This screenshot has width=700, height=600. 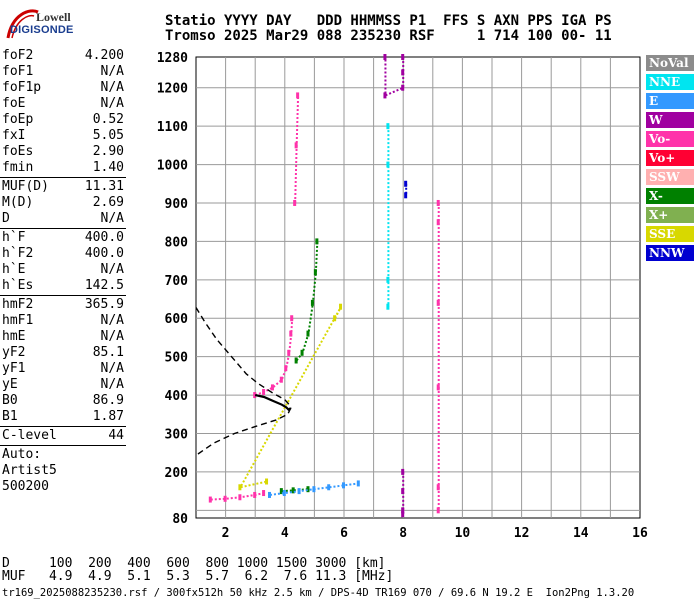 What do you see at coordinates (581, 533) in the screenshot?
I see `x-tick-label: 14` at bounding box center [581, 533].